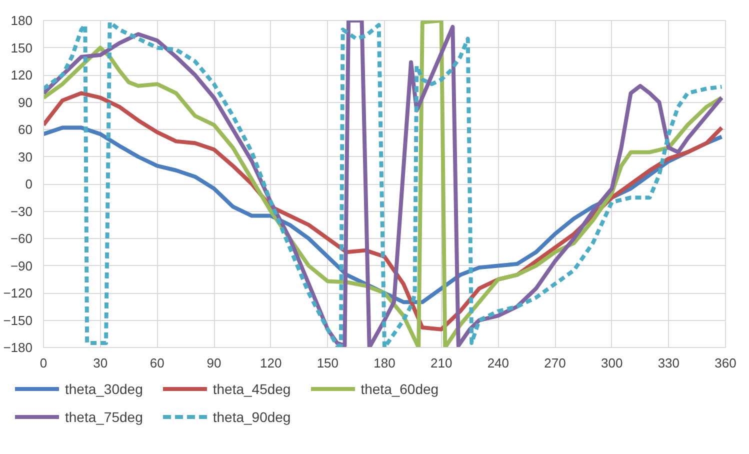 Image resolution: width=749 pixels, height=454 pixels. I want to click on y-tick-label: −120, so click(18, 293).